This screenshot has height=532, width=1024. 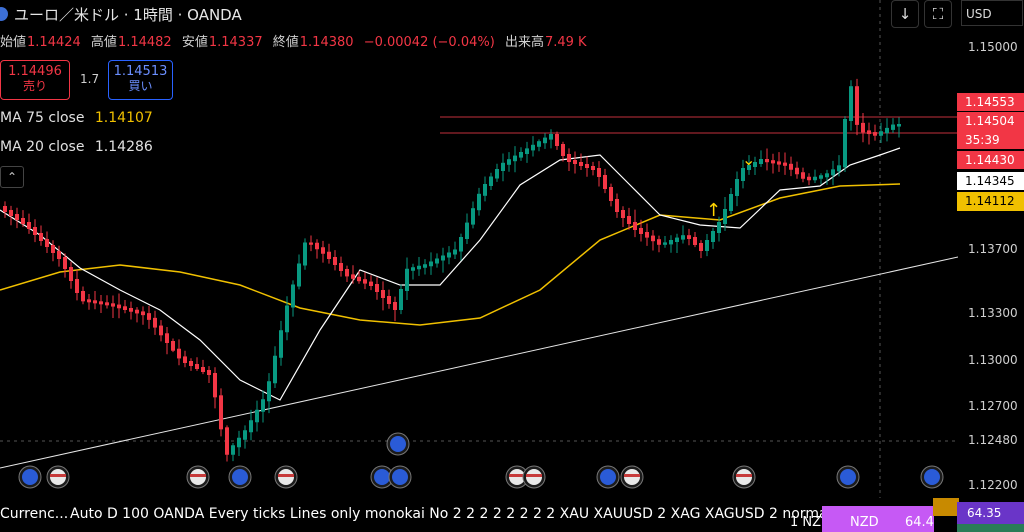 I want to click on sell-signal-arrow-icon: ⌄, so click(x=748, y=159).